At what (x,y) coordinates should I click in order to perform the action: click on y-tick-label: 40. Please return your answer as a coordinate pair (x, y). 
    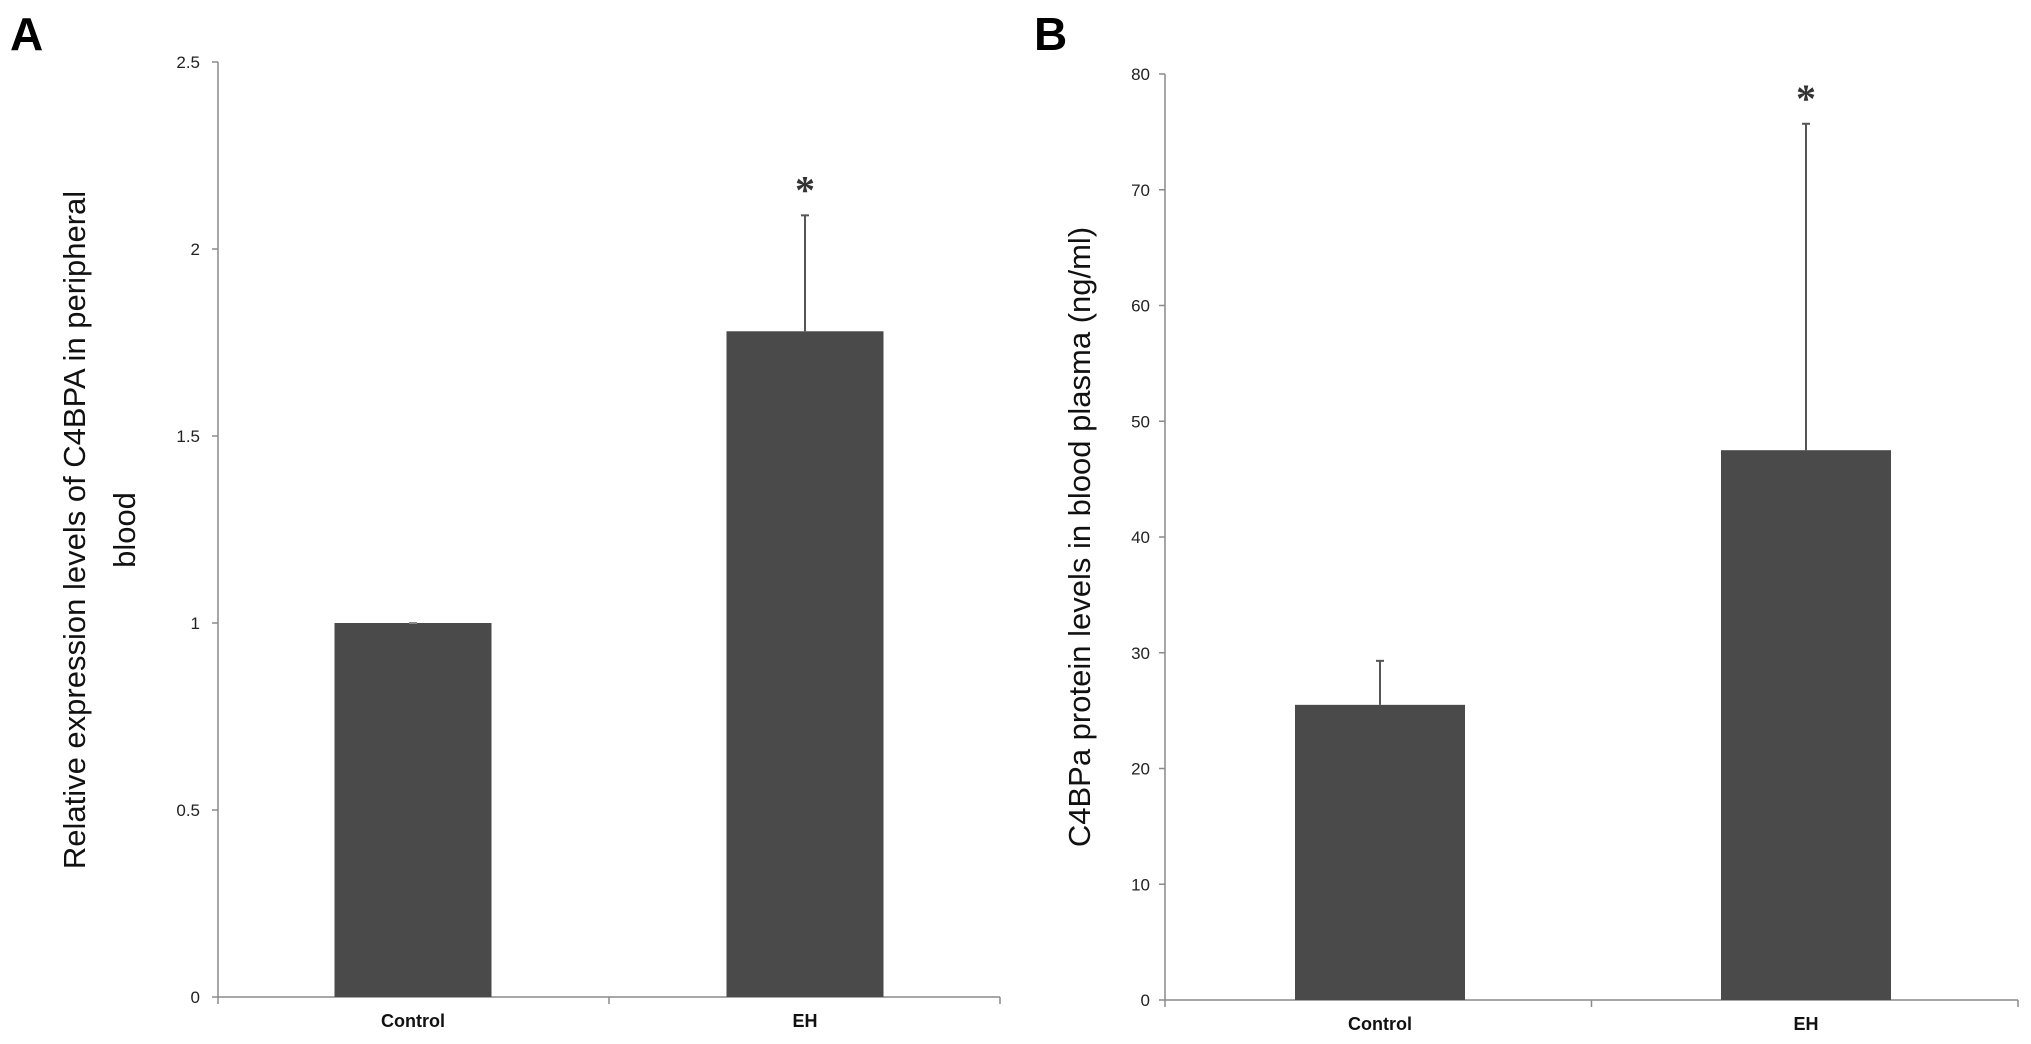
    Looking at the image, I should click on (1140, 537).